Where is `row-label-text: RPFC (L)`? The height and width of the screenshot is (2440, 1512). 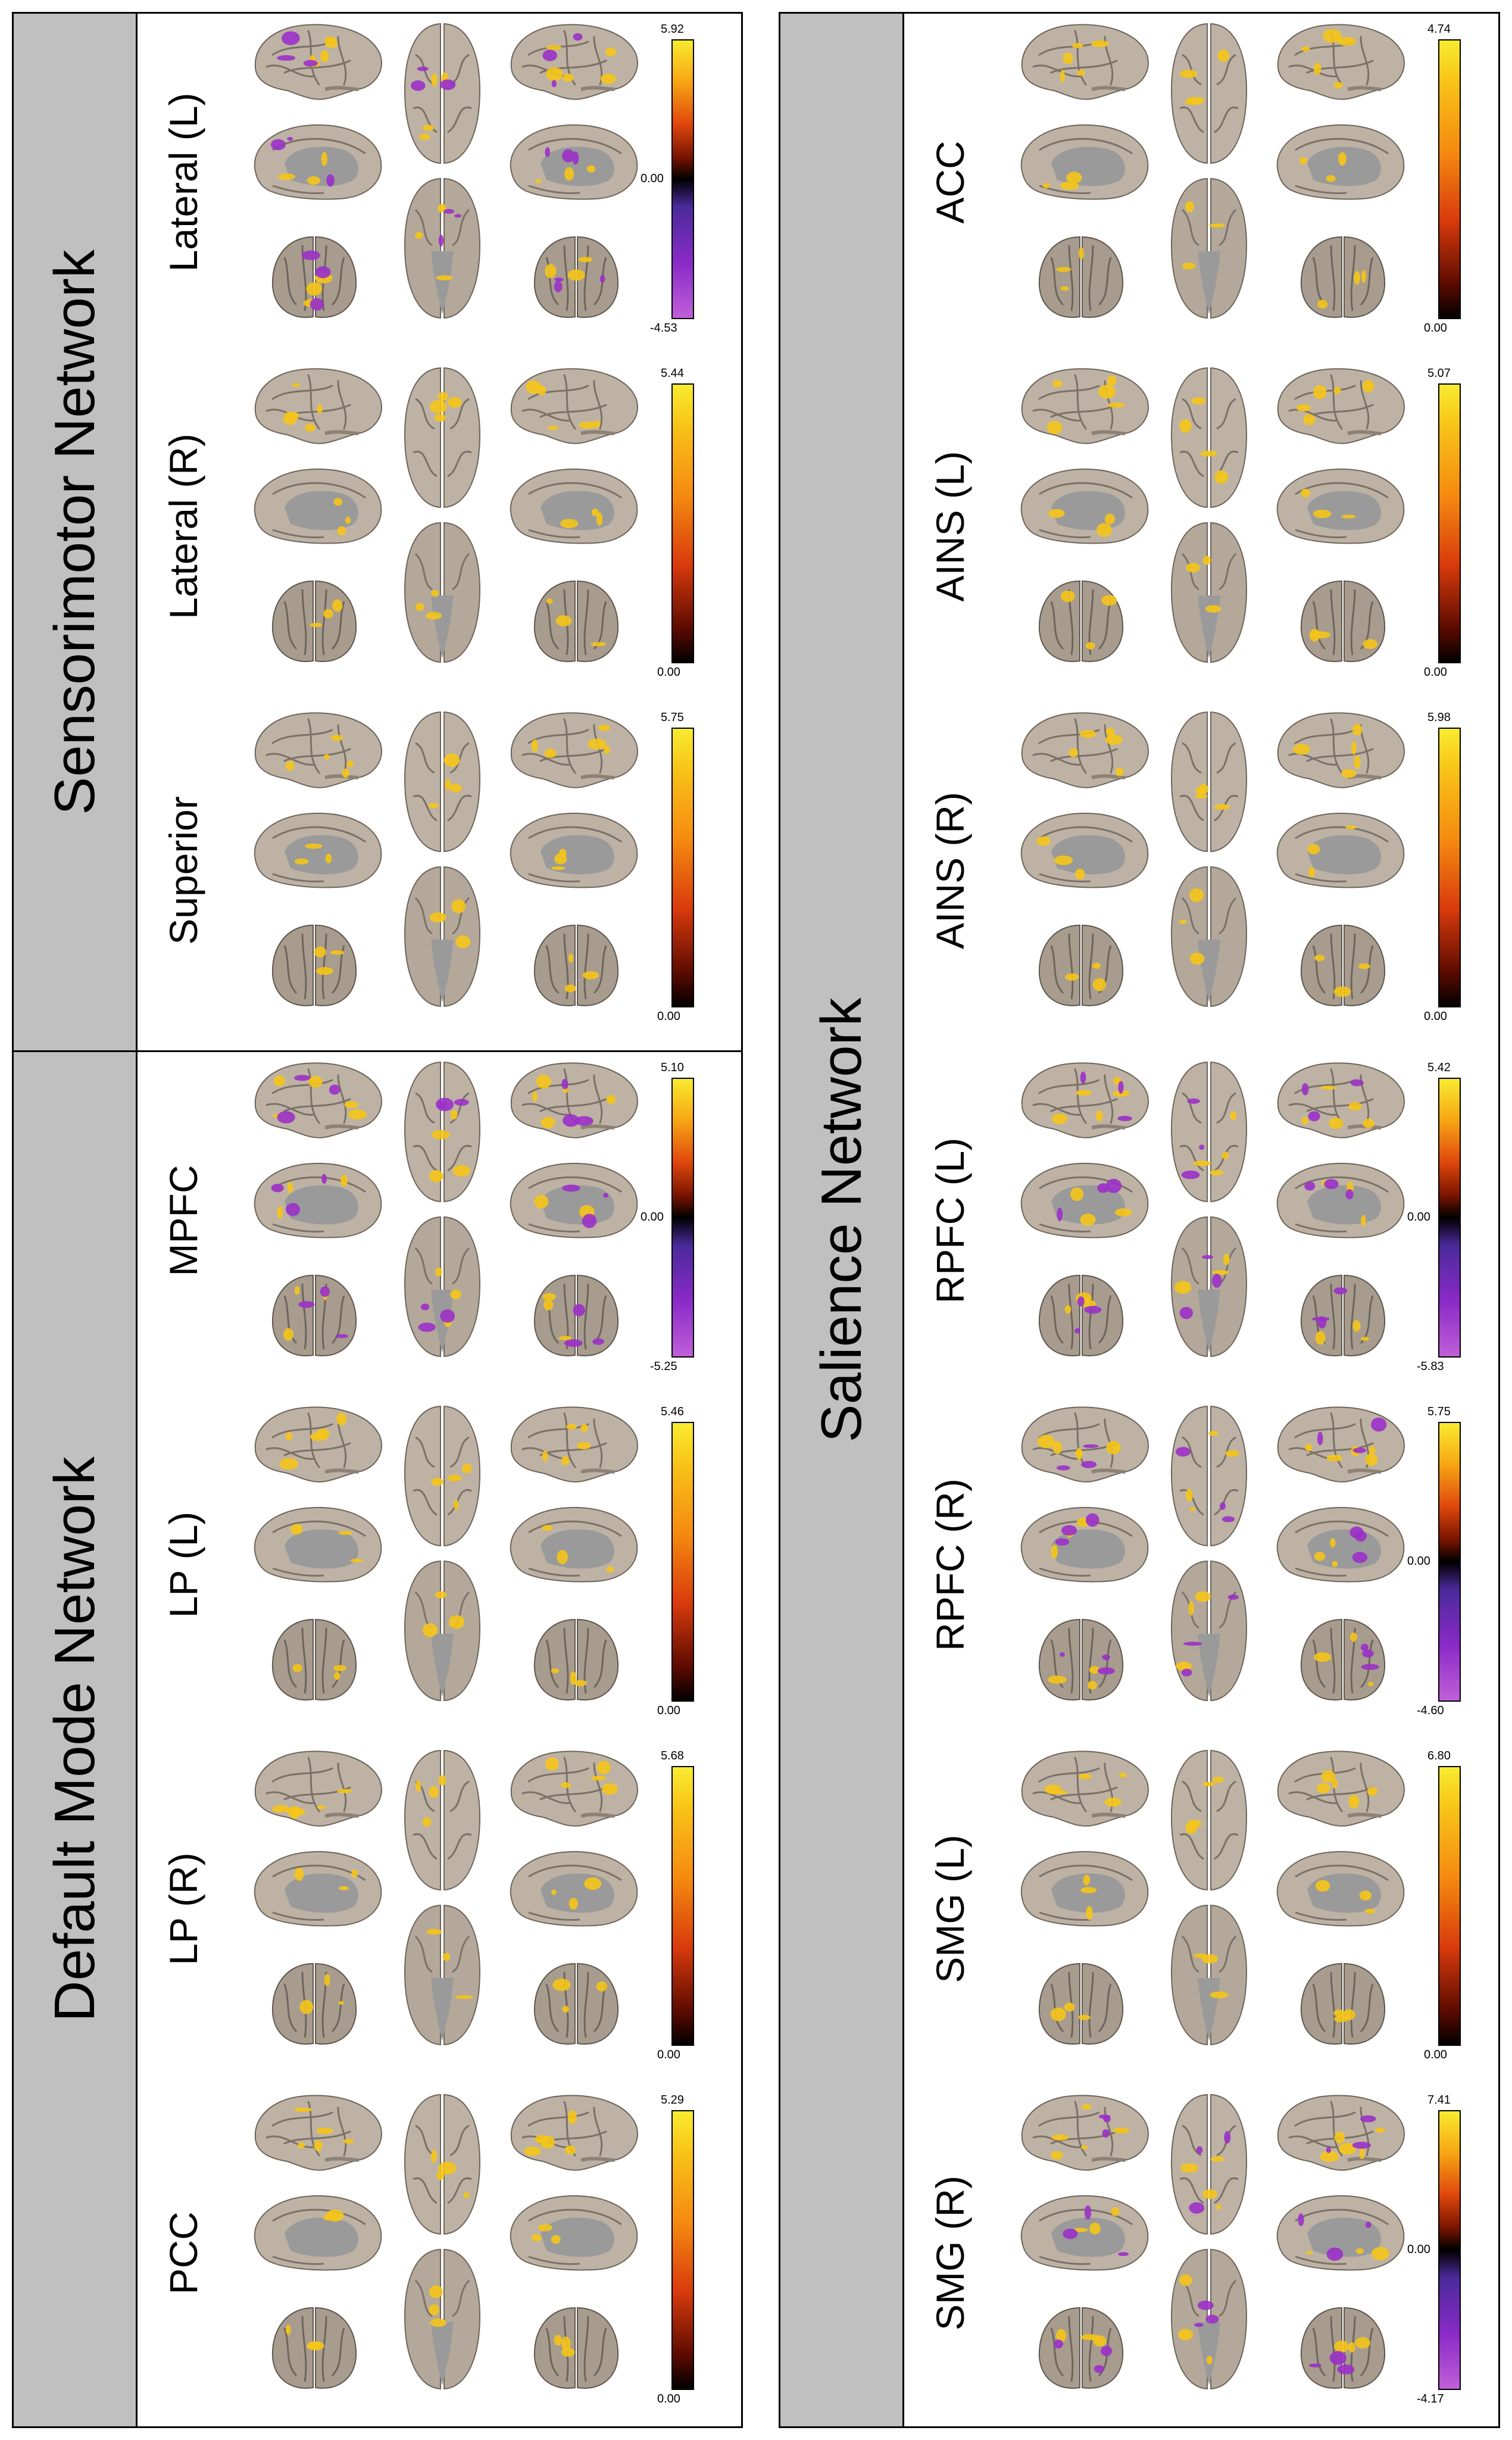
row-label-text: RPFC (L) is located at coordinates (950, 1220).